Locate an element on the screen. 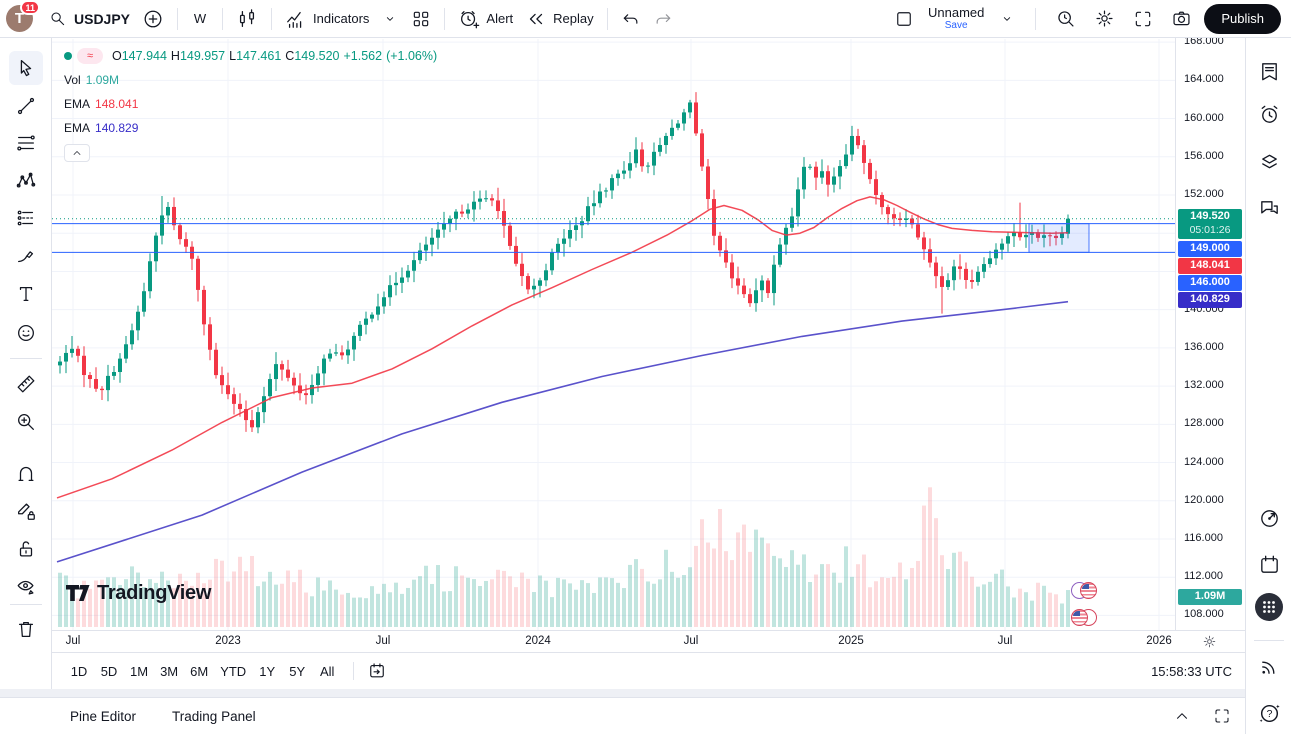  hide-drawings-tool is located at coordinates (26, 587).